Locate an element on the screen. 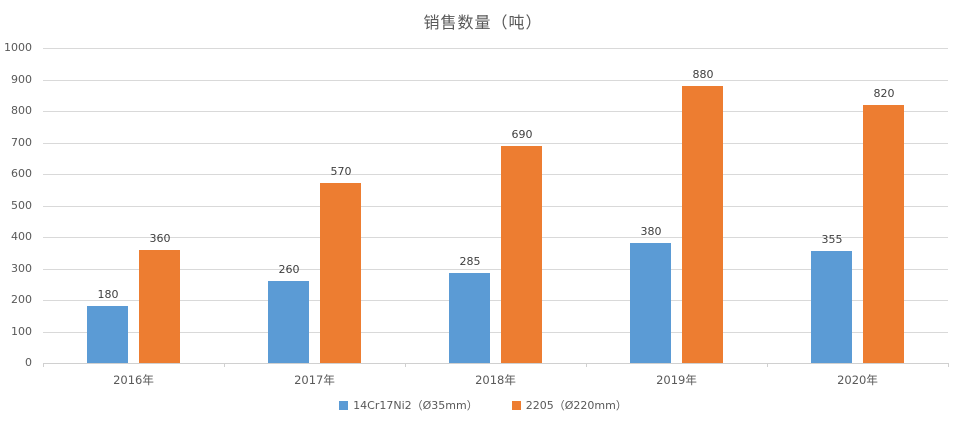  y-axis: 0 100 200 300 400 500 600 700 800 900 1000 is located at coordinates (19, 205).